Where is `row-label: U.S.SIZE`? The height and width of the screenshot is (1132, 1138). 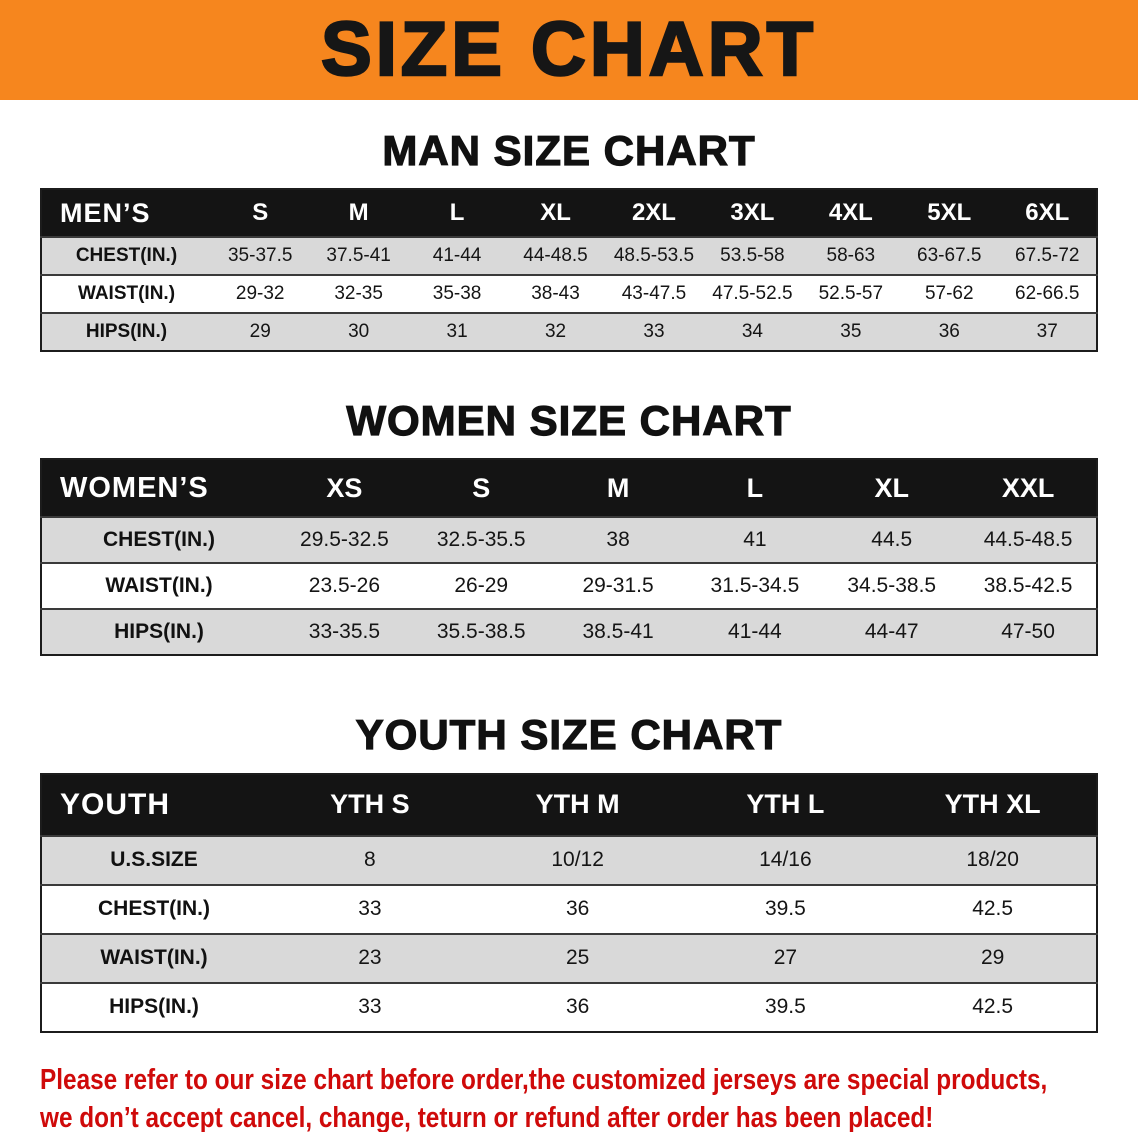
row-label: U.S.SIZE is located at coordinates (154, 860).